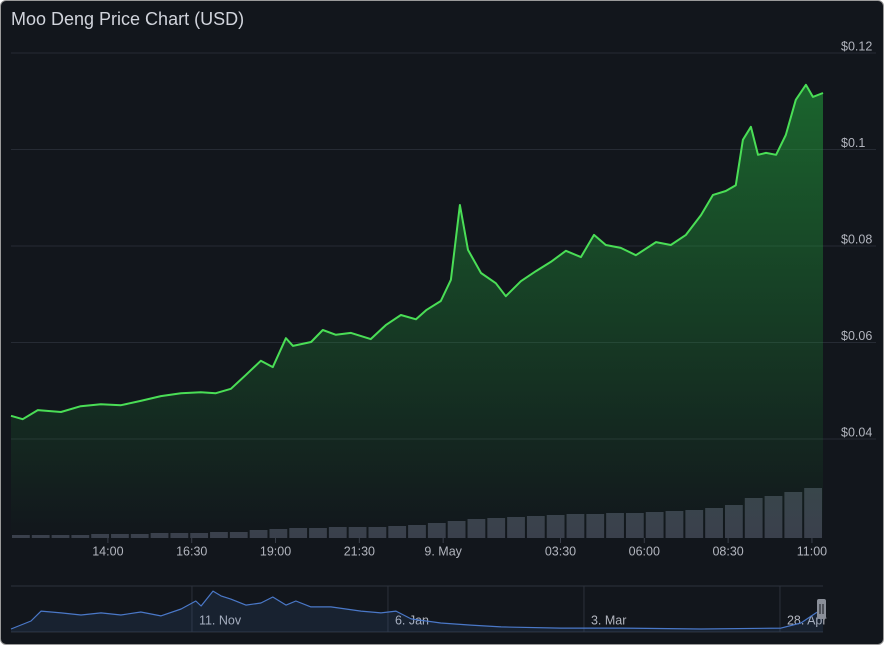  What do you see at coordinates (856, 46) in the screenshot?
I see `y-tick-label: $0.12` at bounding box center [856, 46].